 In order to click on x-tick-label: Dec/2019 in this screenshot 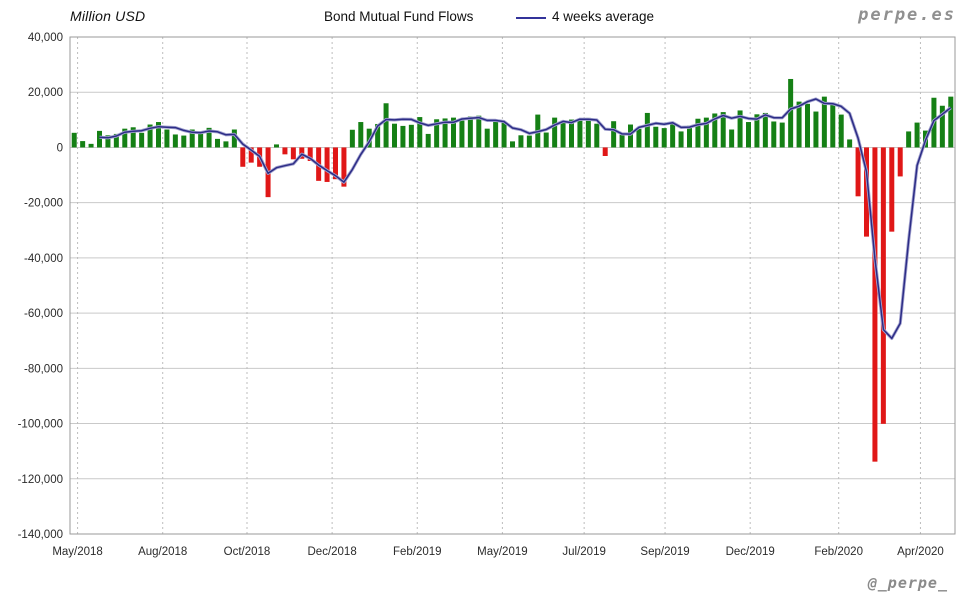, I will do `click(750, 552)`.